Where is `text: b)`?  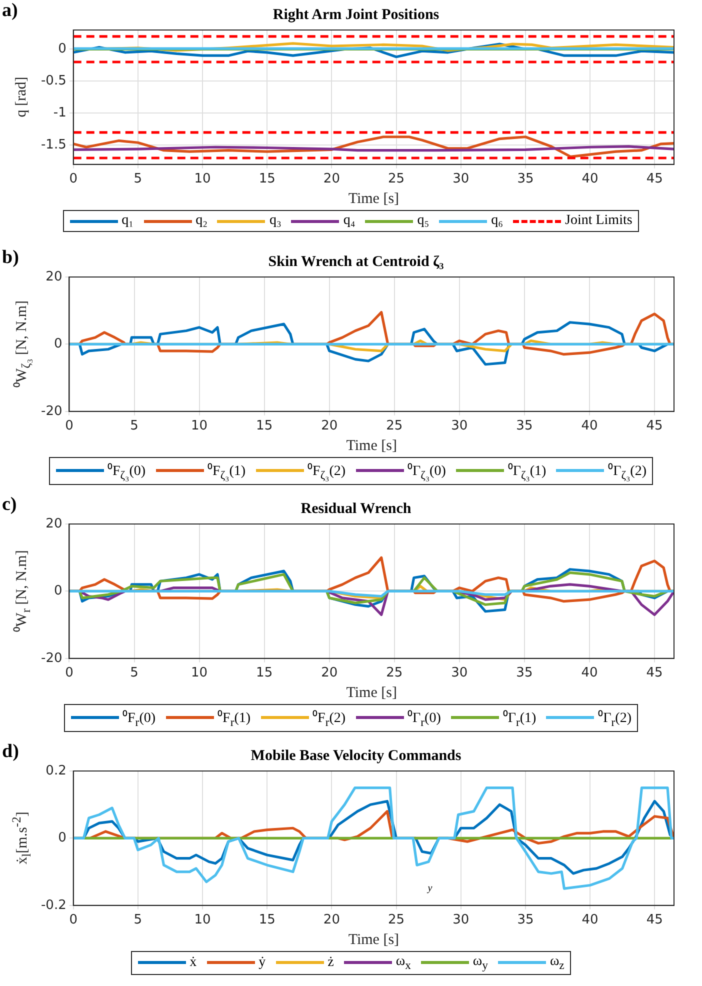
text: b) is located at coordinates (10, 258).